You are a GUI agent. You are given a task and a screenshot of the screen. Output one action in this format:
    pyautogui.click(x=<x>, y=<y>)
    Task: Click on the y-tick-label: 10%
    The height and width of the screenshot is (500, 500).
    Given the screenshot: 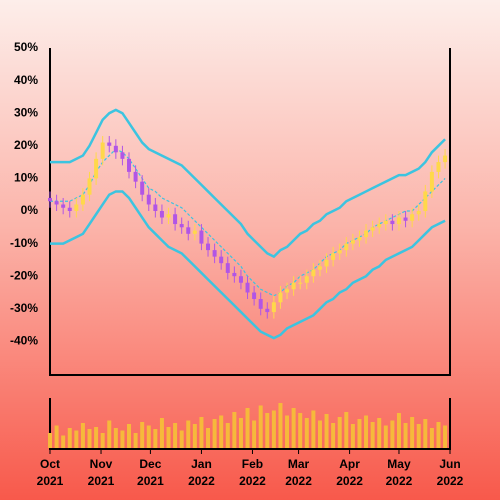 What is the action you would take?
    pyautogui.click(x=26, y=178)
    